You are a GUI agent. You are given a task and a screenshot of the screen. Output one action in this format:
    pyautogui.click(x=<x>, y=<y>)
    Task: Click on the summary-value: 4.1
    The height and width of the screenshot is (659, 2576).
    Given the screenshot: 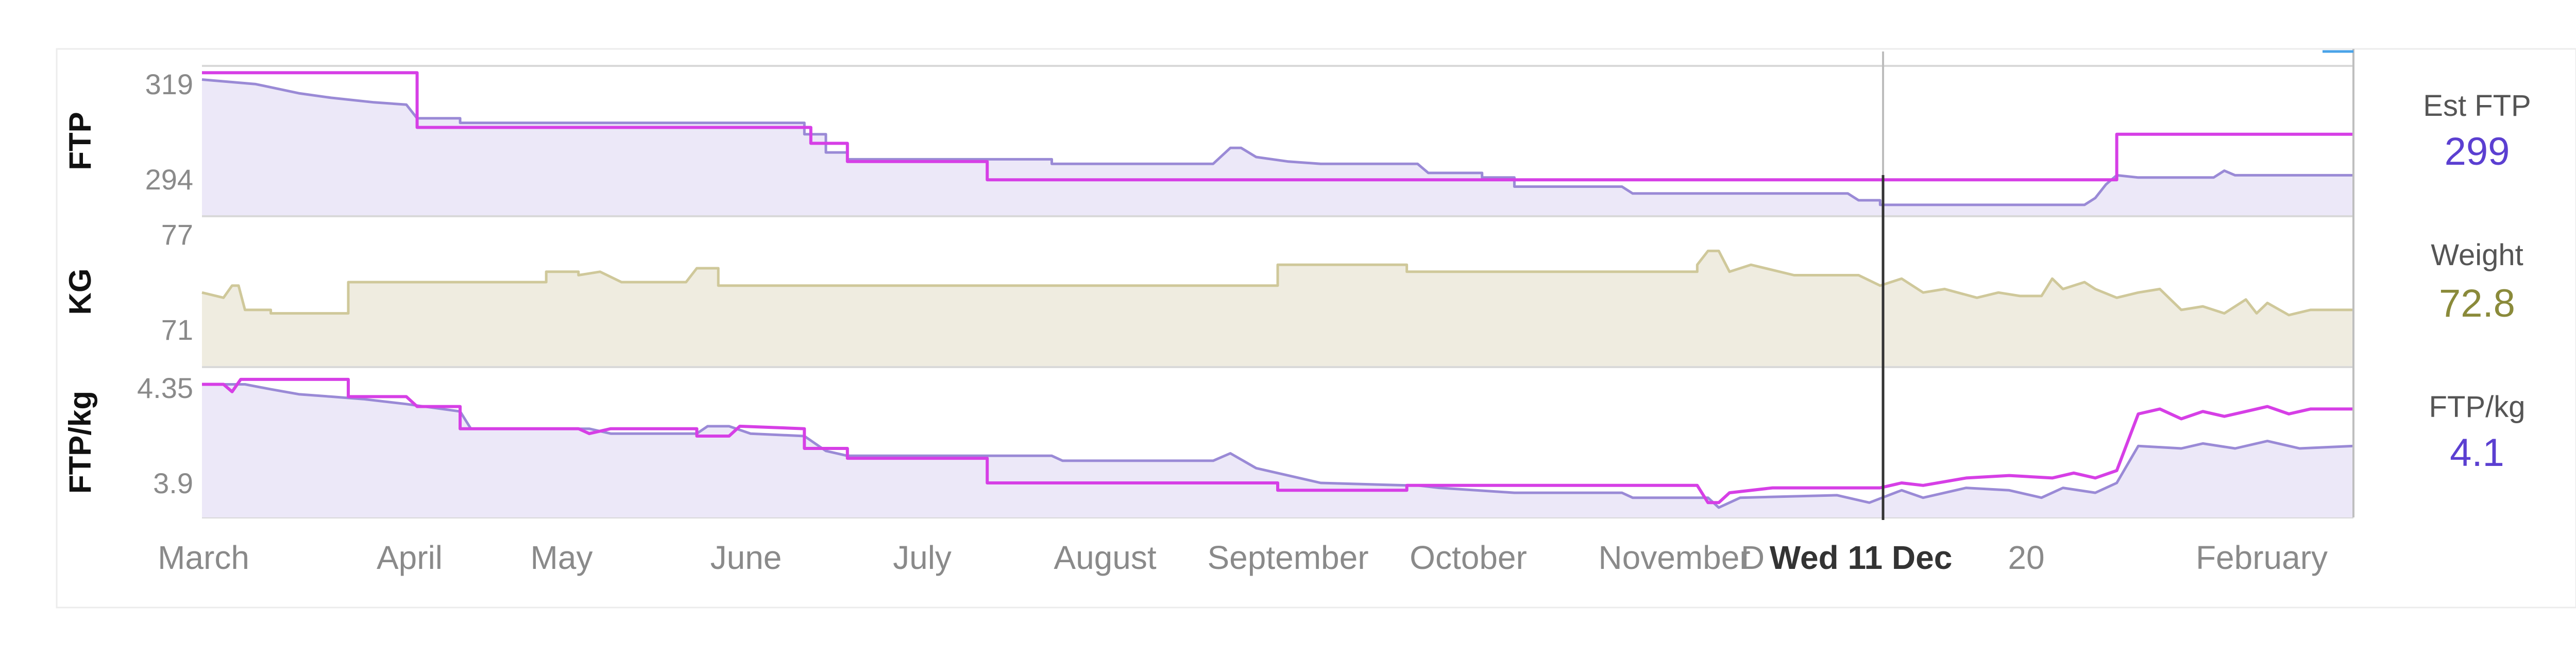 What is the action you would take?
    pyautogui.click(x=2477, y=453)
    